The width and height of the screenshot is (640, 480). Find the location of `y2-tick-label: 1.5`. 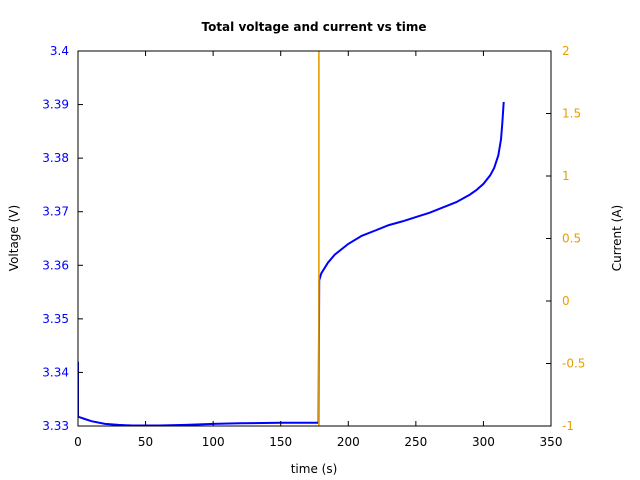

y2-tick-label: 1.5 is located at coordinates (571, 114).